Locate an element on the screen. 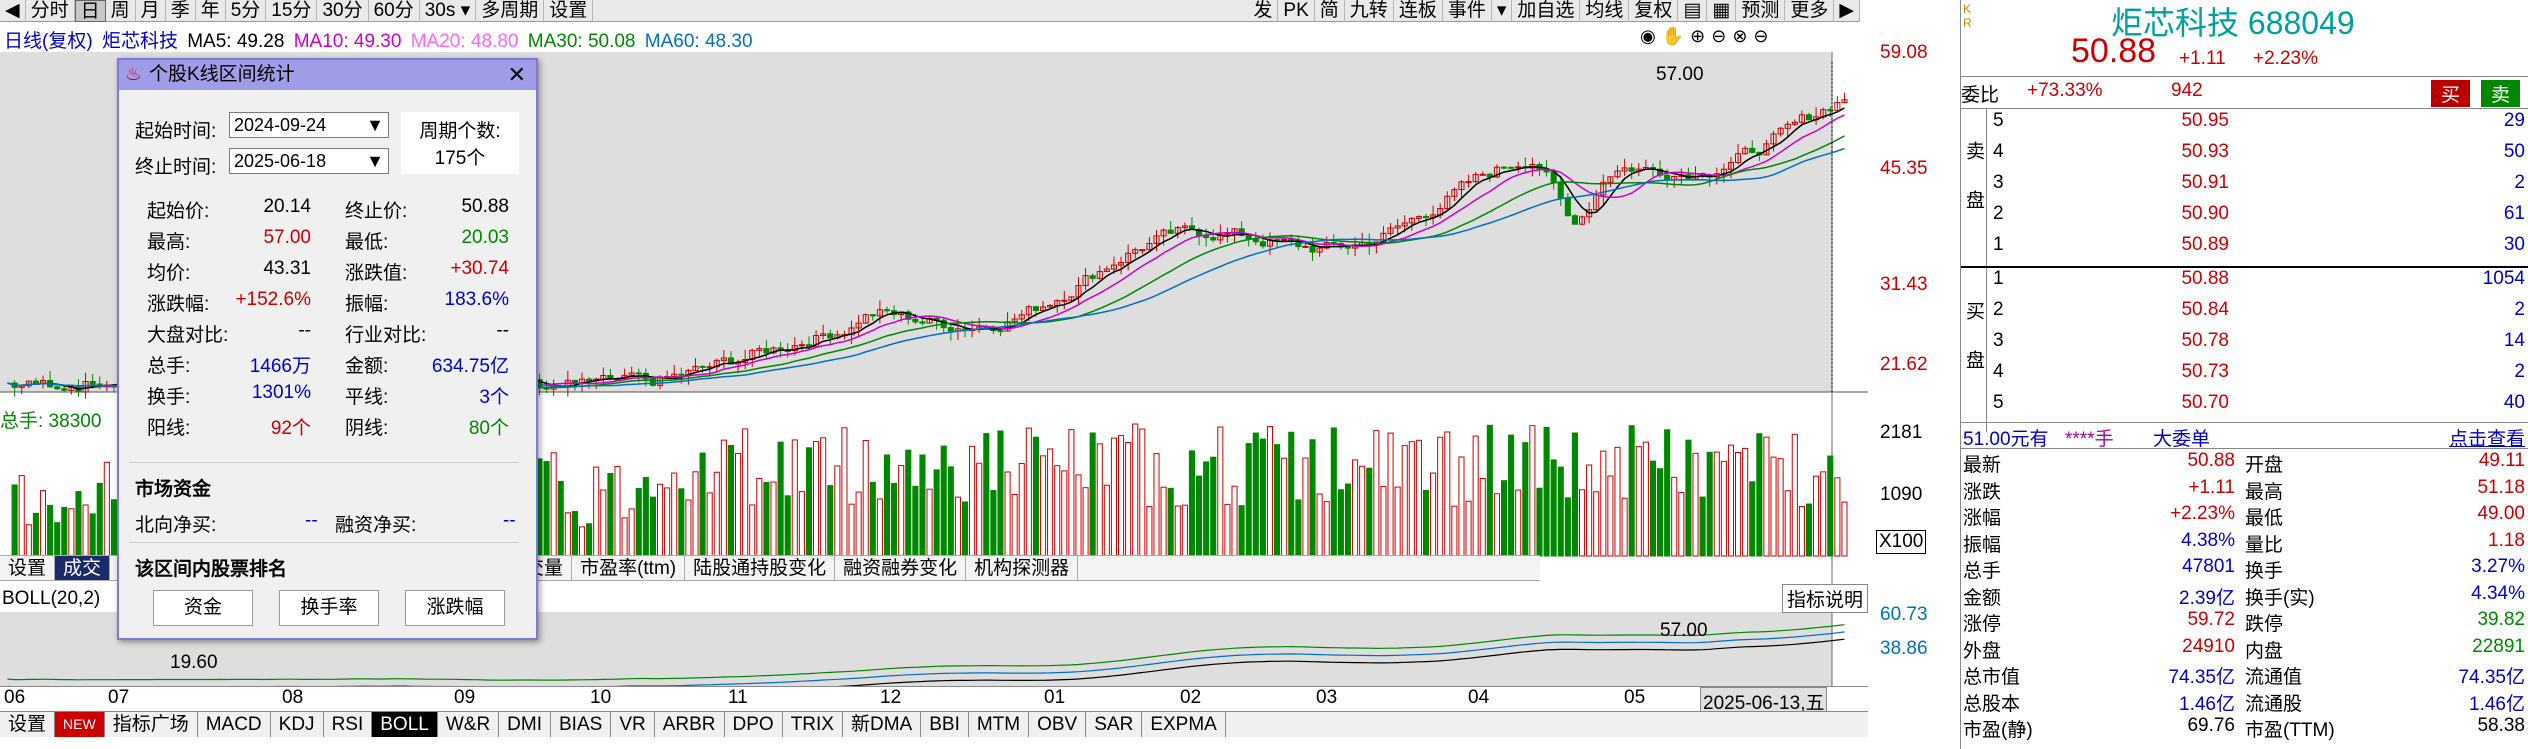 The width and height of the screenshot is (2528, 749). stat-6-v2: 3个 is located at coordinates (494, 397).